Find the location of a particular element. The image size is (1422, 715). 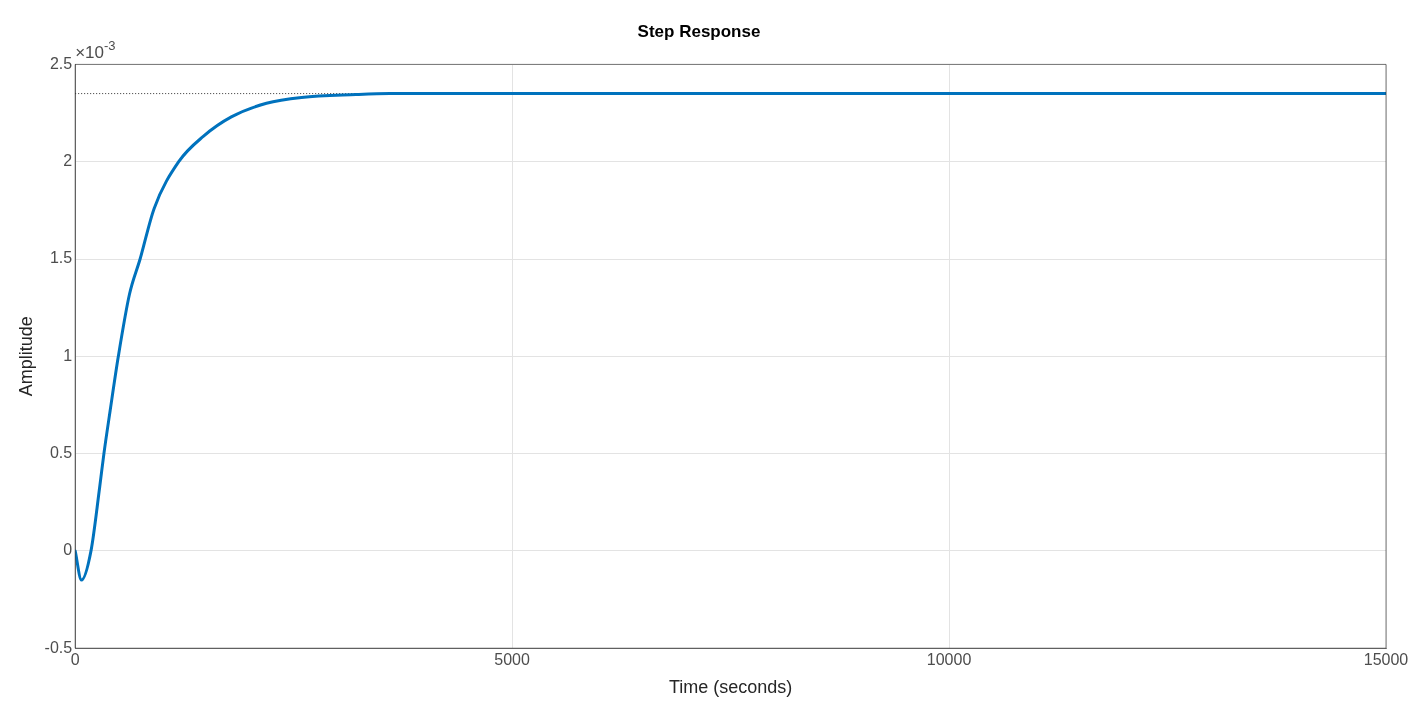

y-tick-label: 1 is located at coordinates (68, 355).